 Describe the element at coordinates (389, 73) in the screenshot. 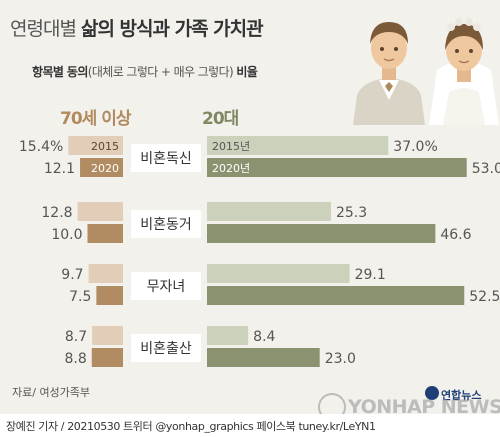

I see `groom-figure` at that location.